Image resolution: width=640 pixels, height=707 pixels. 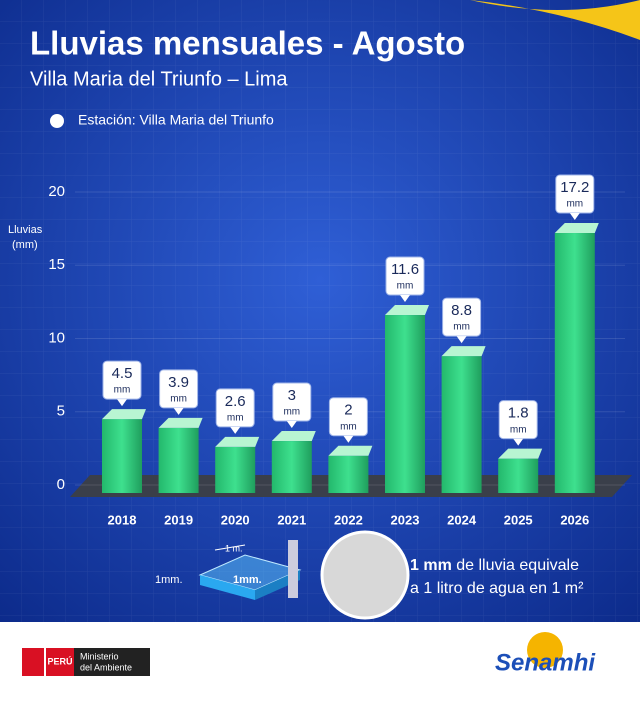 I want to click on value-label: 3.9, so click(x=178, y=382).